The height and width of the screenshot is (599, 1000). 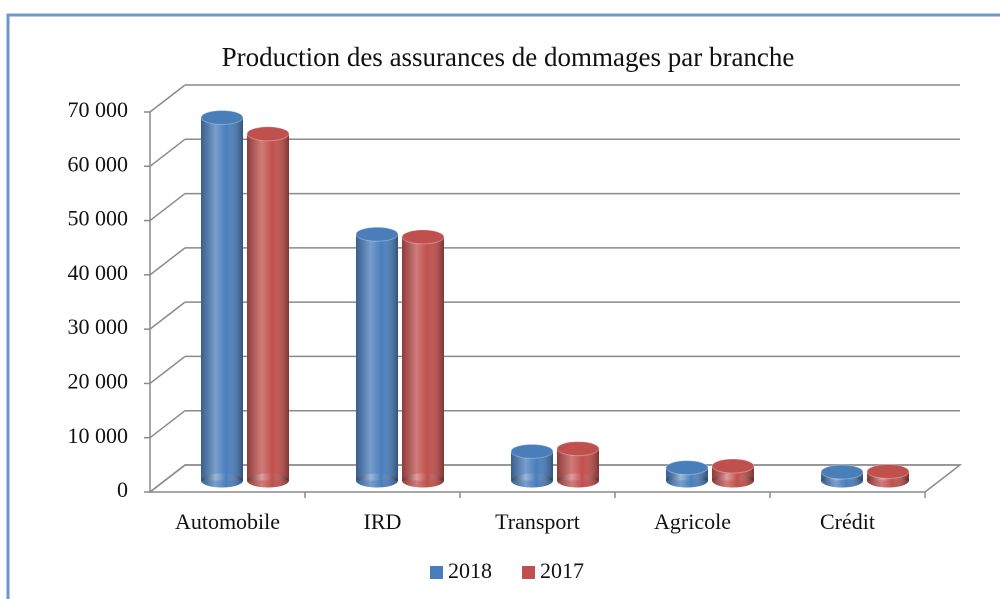 What do you see at coordinates (227, 521) in the screenshot?
I see `x-tick-label: Automobile` at bounding box center [227, 521].